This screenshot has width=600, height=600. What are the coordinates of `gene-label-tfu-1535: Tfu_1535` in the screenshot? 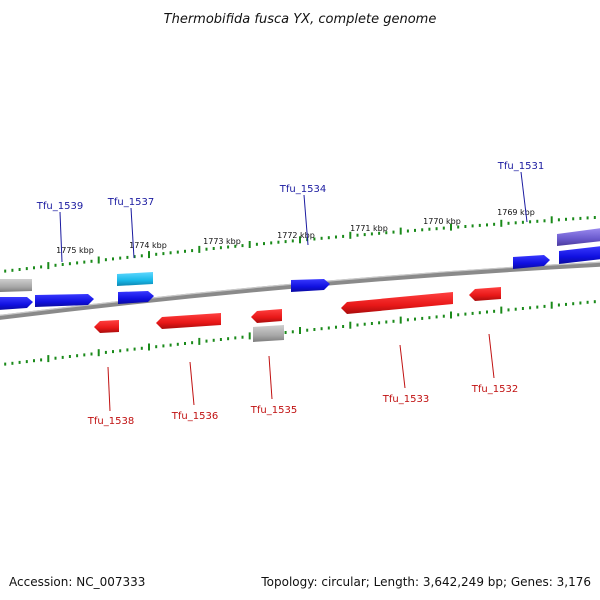 It's located at (273, 410).